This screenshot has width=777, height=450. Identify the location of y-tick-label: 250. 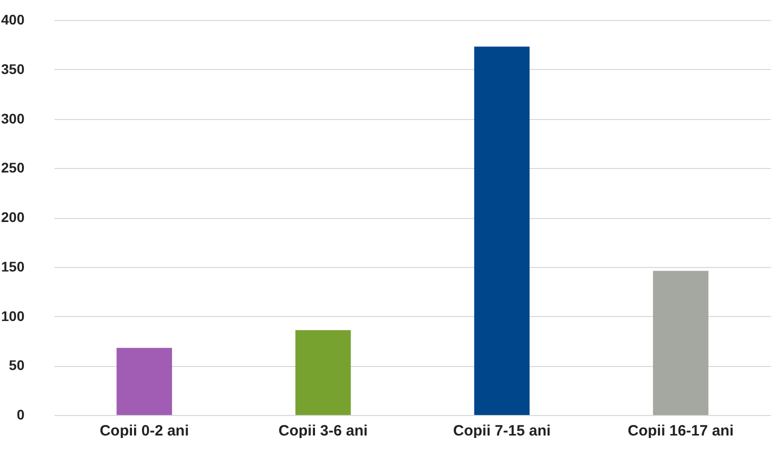
(13, 168).